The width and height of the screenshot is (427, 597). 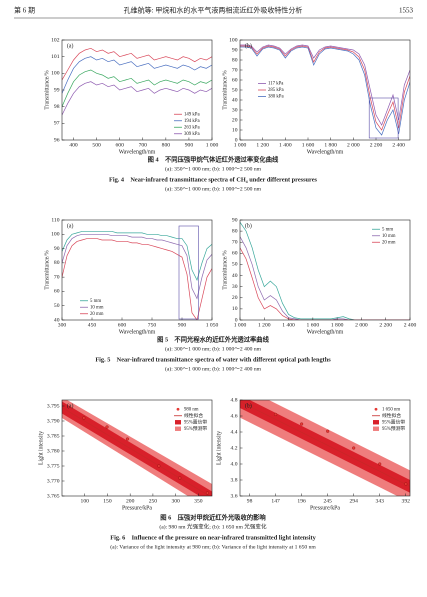 I want to click on caption-cn-sub: (a): 300～1 000 nm; (b): 1 000～2 400 nm, so click(x=213, y=348).